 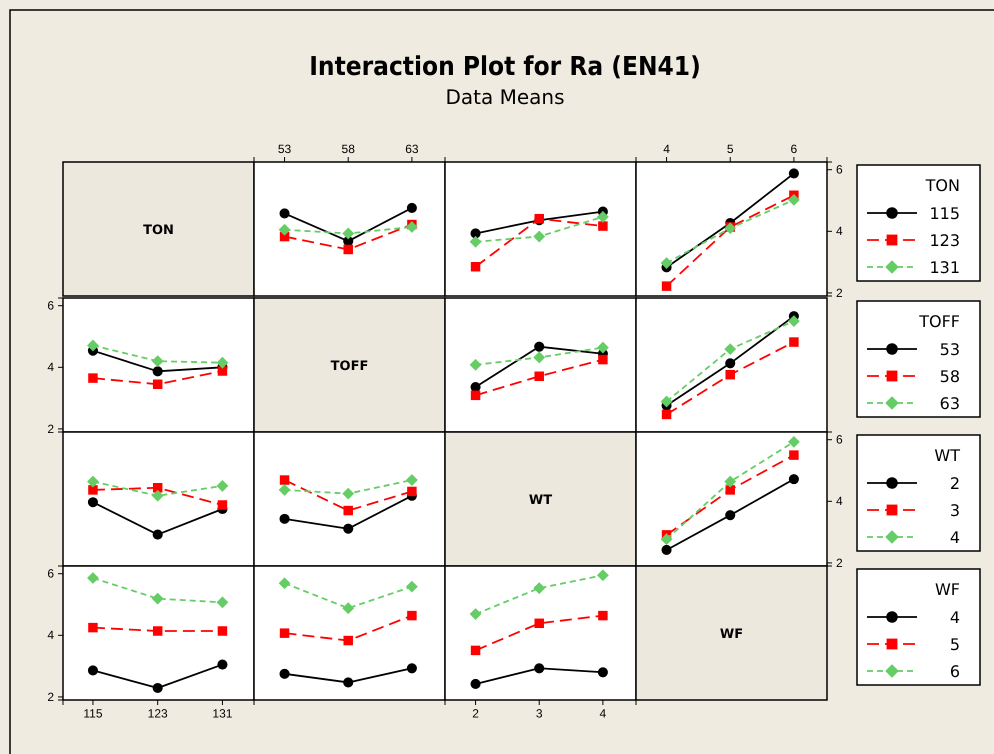 I want to click on legend-label: 5, so click(x=955, y=644).